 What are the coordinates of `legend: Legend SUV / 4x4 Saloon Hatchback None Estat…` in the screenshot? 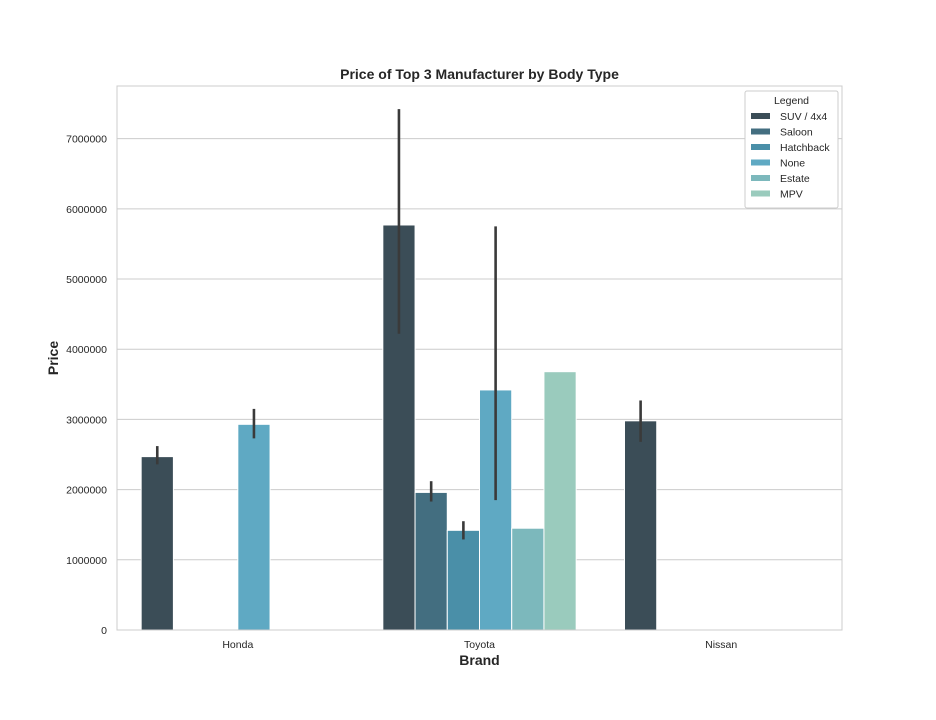 It's located at (791, 149).